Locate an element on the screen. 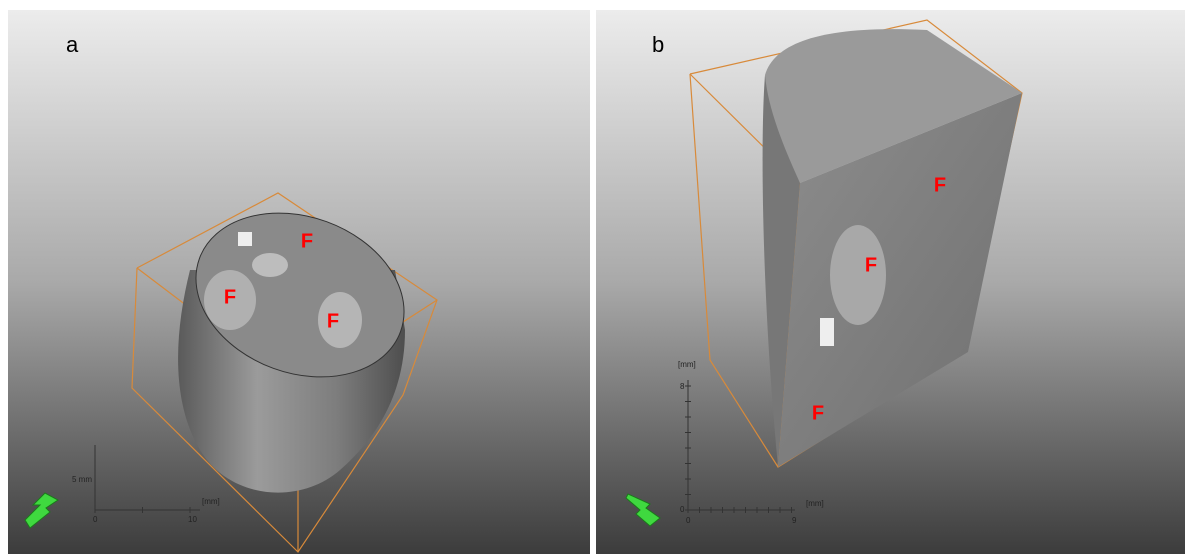 The image size is (1185, 554). top-face is located at coordinates (893, 106).